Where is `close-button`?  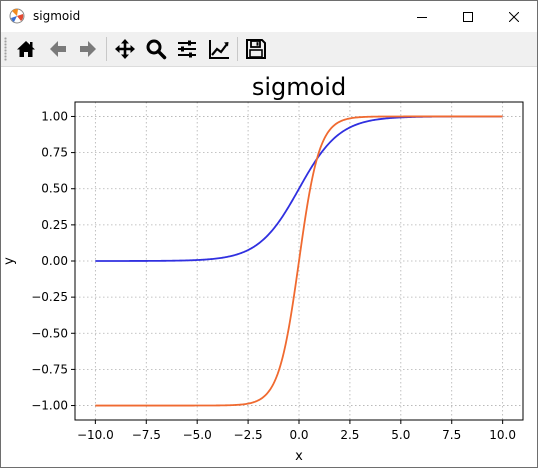 close-button is located at coordinates (514, 16).